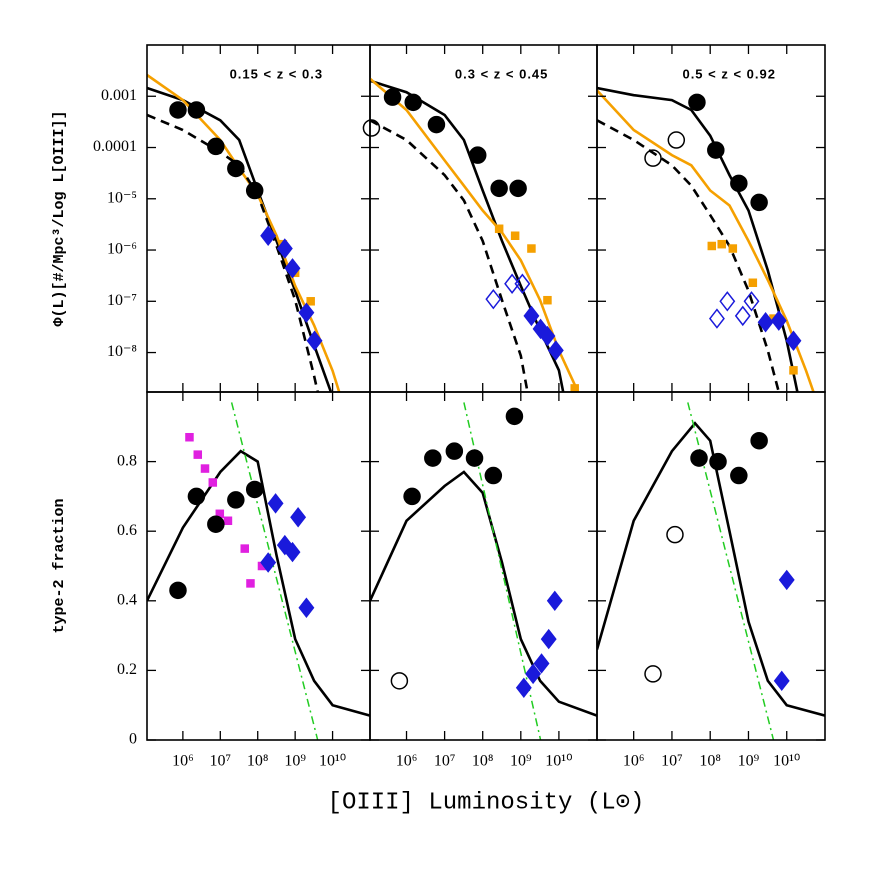 This screenshot has width=872, height=872. I want to click on panel: 0.3 < z < 0.45, so click(480, 218).